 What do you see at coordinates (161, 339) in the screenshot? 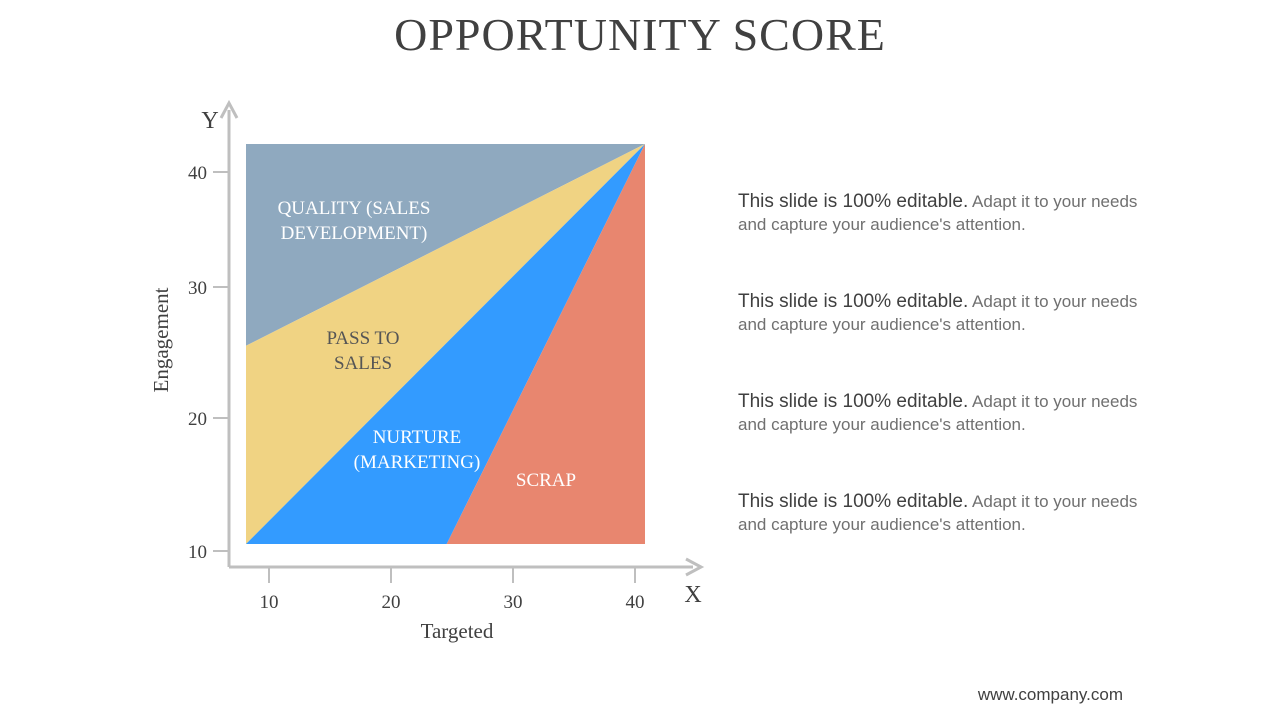
I see `y-axis-label: Engagement` at bounding box center [161, 339].